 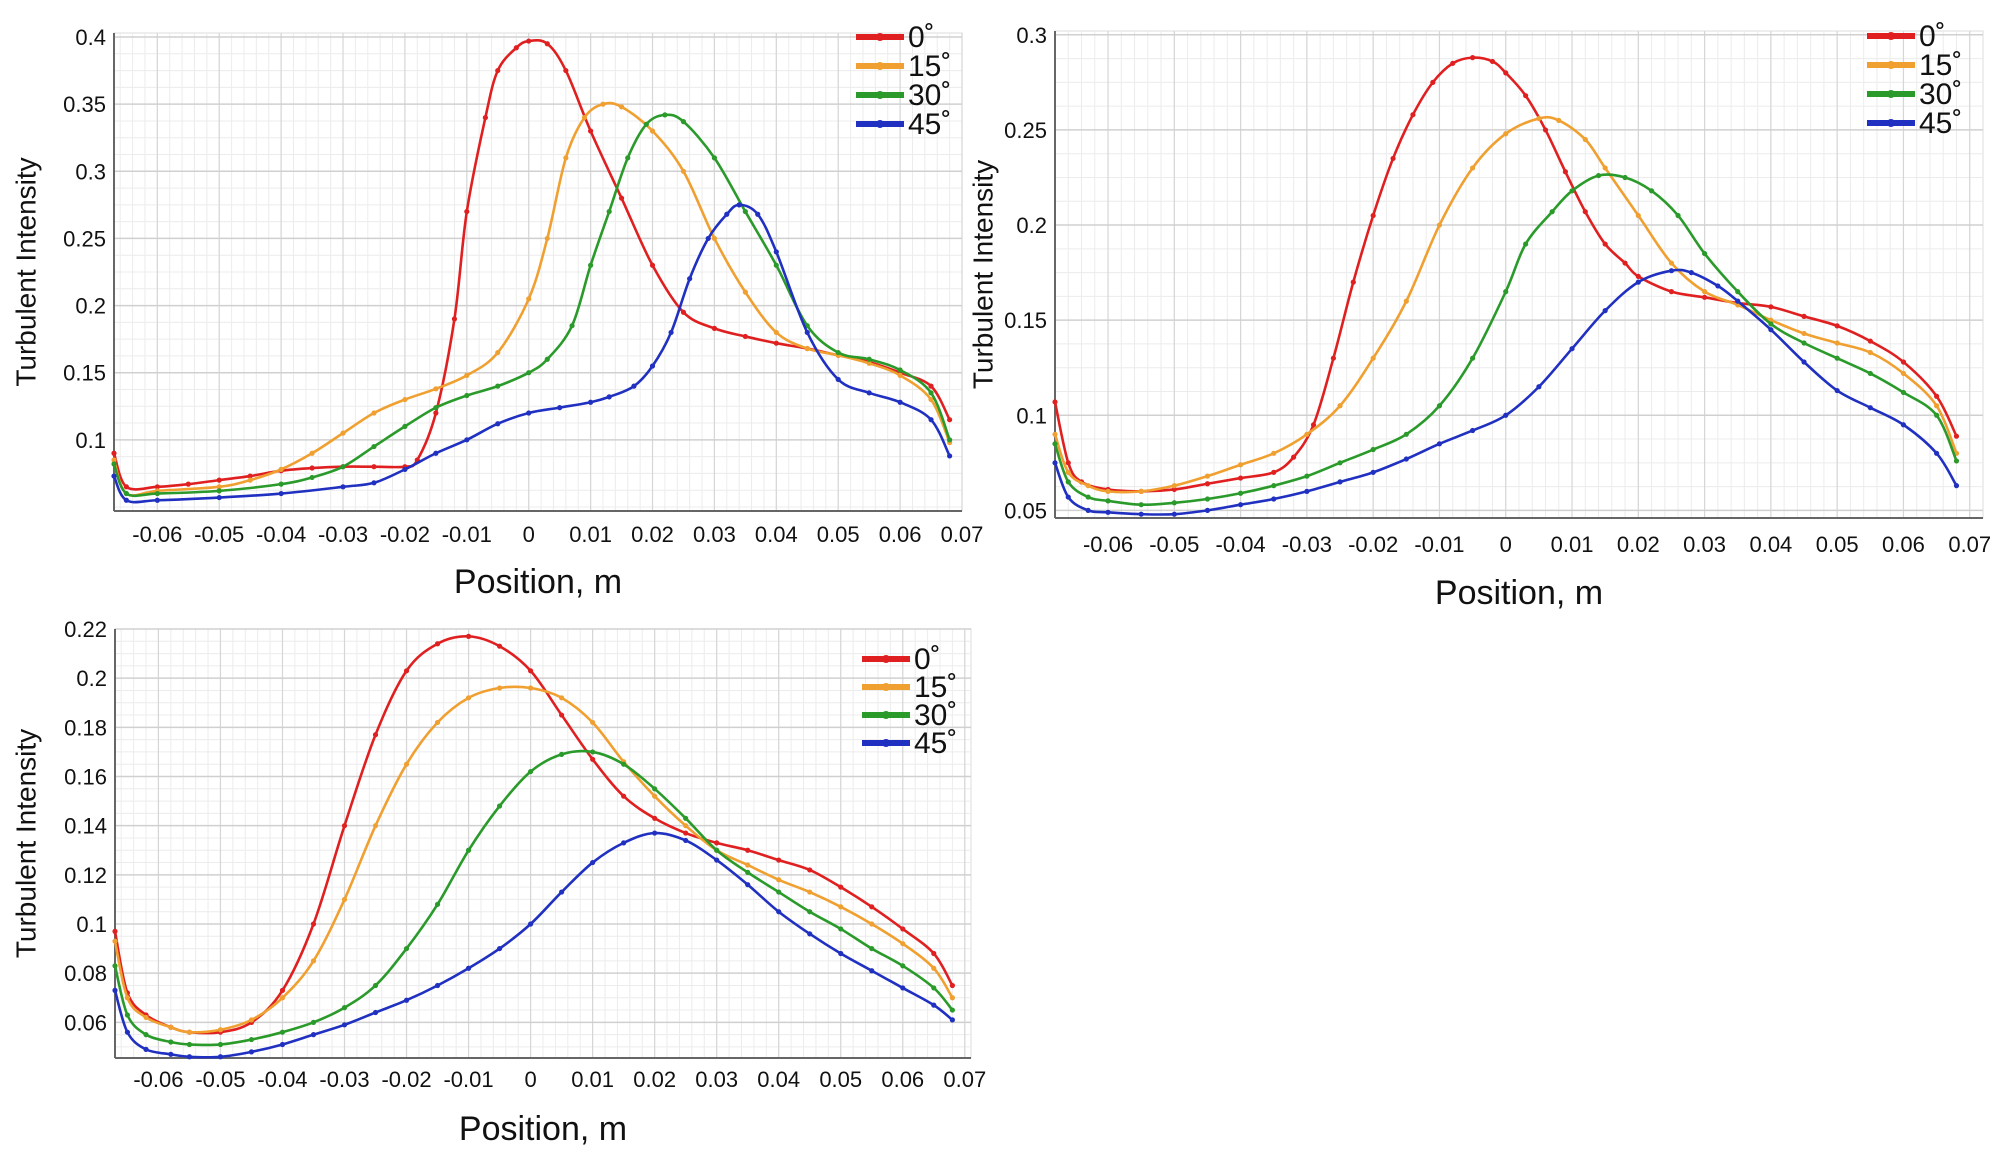 What do you see at coordinates (901, 659) in the screenshot?
I see `legend-item: 0˚` at bounding box center [901, 659].